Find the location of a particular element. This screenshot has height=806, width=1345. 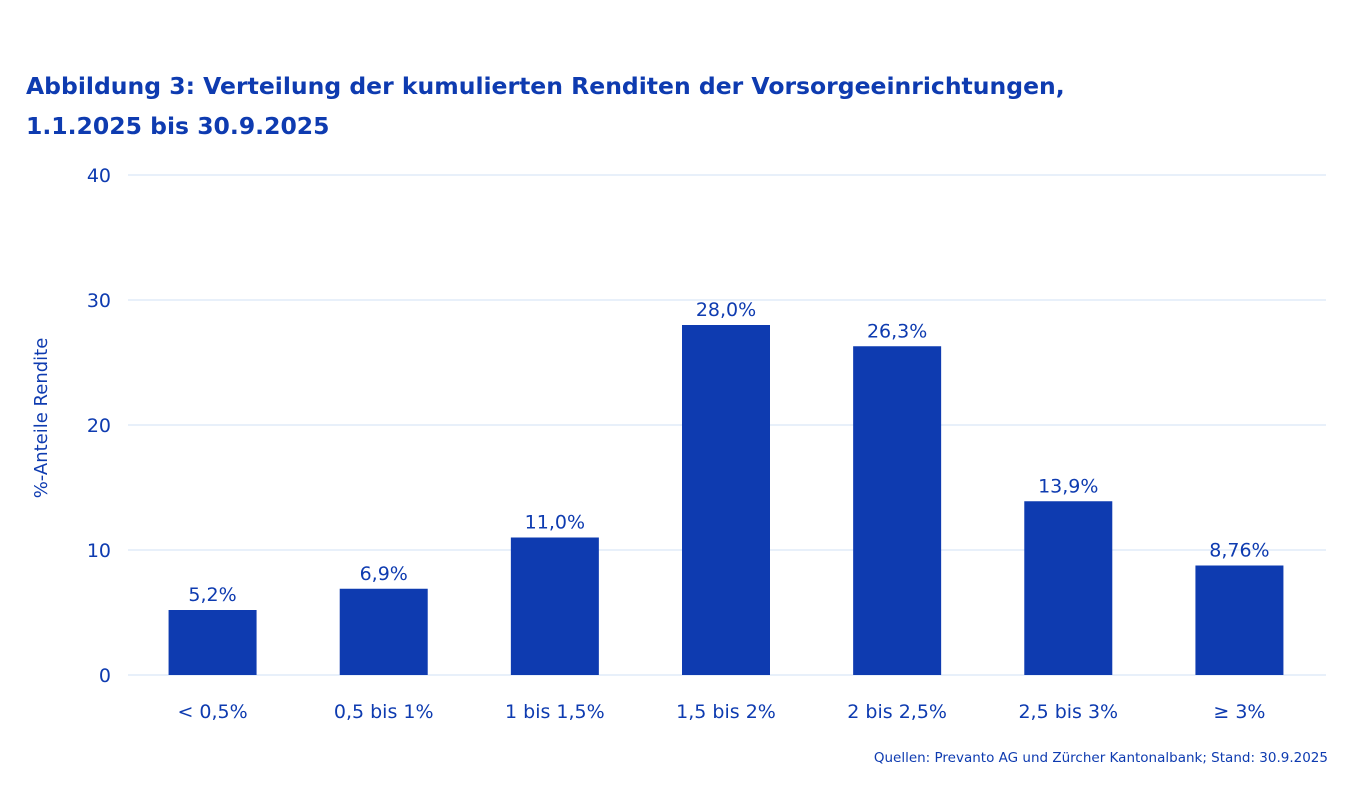

data-label: 26,3% is located at coordinates (897, 331).